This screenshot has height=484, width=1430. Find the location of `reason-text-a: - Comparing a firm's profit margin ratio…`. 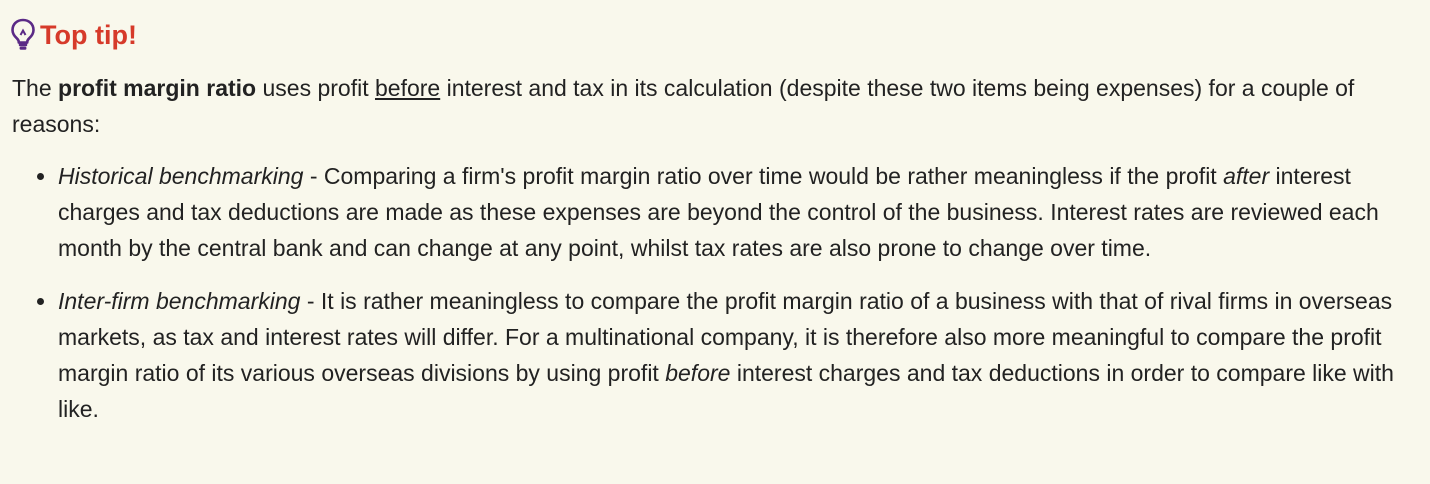

reason-text-a: - Comparing a firm's profit margin ratio… is located at coordinates (763, 176).